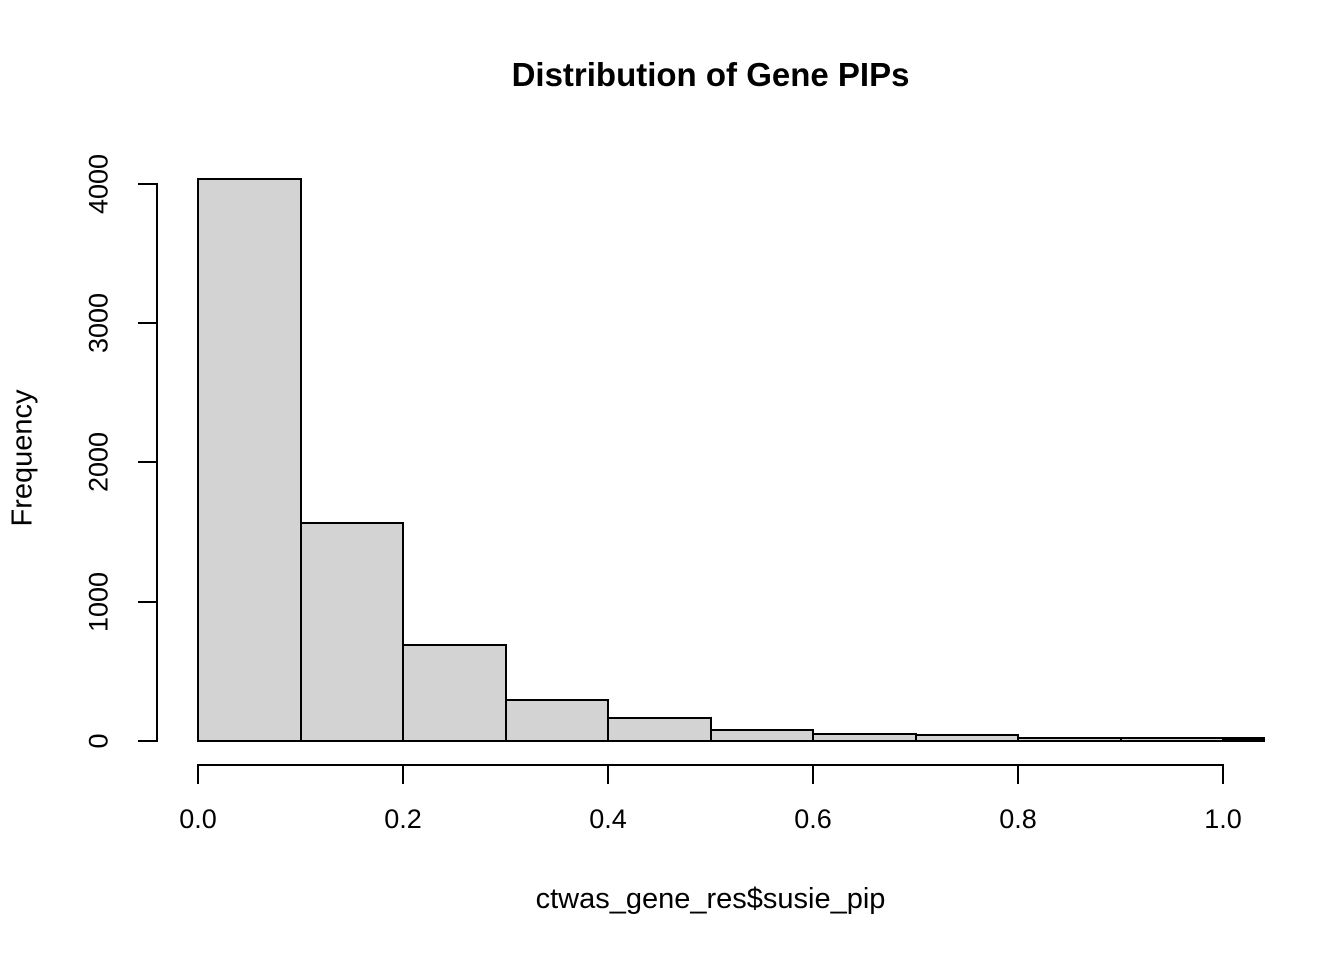  Describe the element at coordinates (98, 601) in the screenshot. I see `y-tick-label: 1000` at that location.